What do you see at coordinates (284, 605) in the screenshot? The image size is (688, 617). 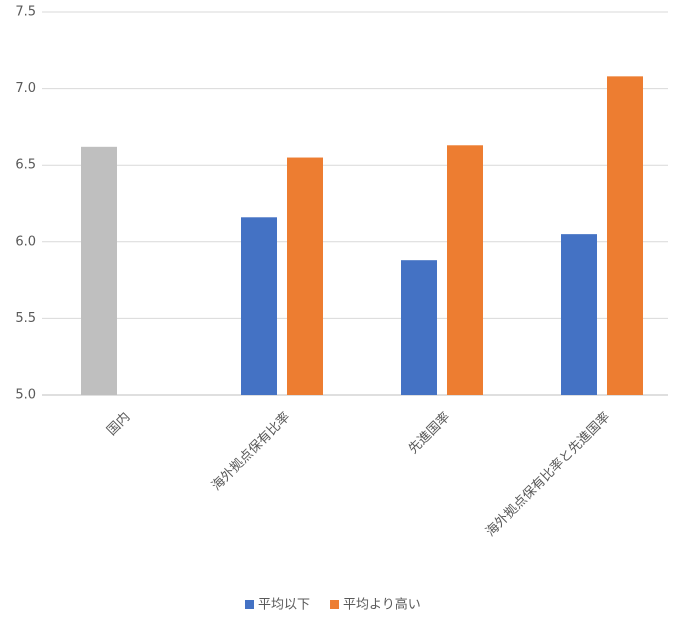 I see `legend-label: 平均以下` at bounding box center [284, 605].